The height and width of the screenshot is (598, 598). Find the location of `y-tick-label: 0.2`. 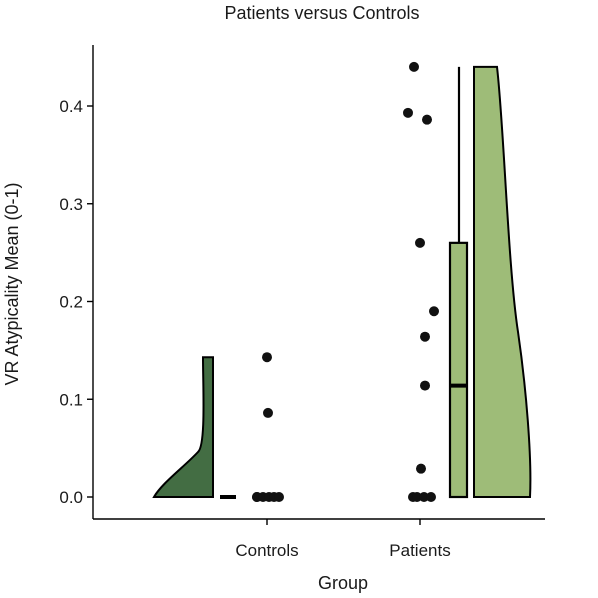

y-tick-label: 0.2 is located at coordinates (71, 302).